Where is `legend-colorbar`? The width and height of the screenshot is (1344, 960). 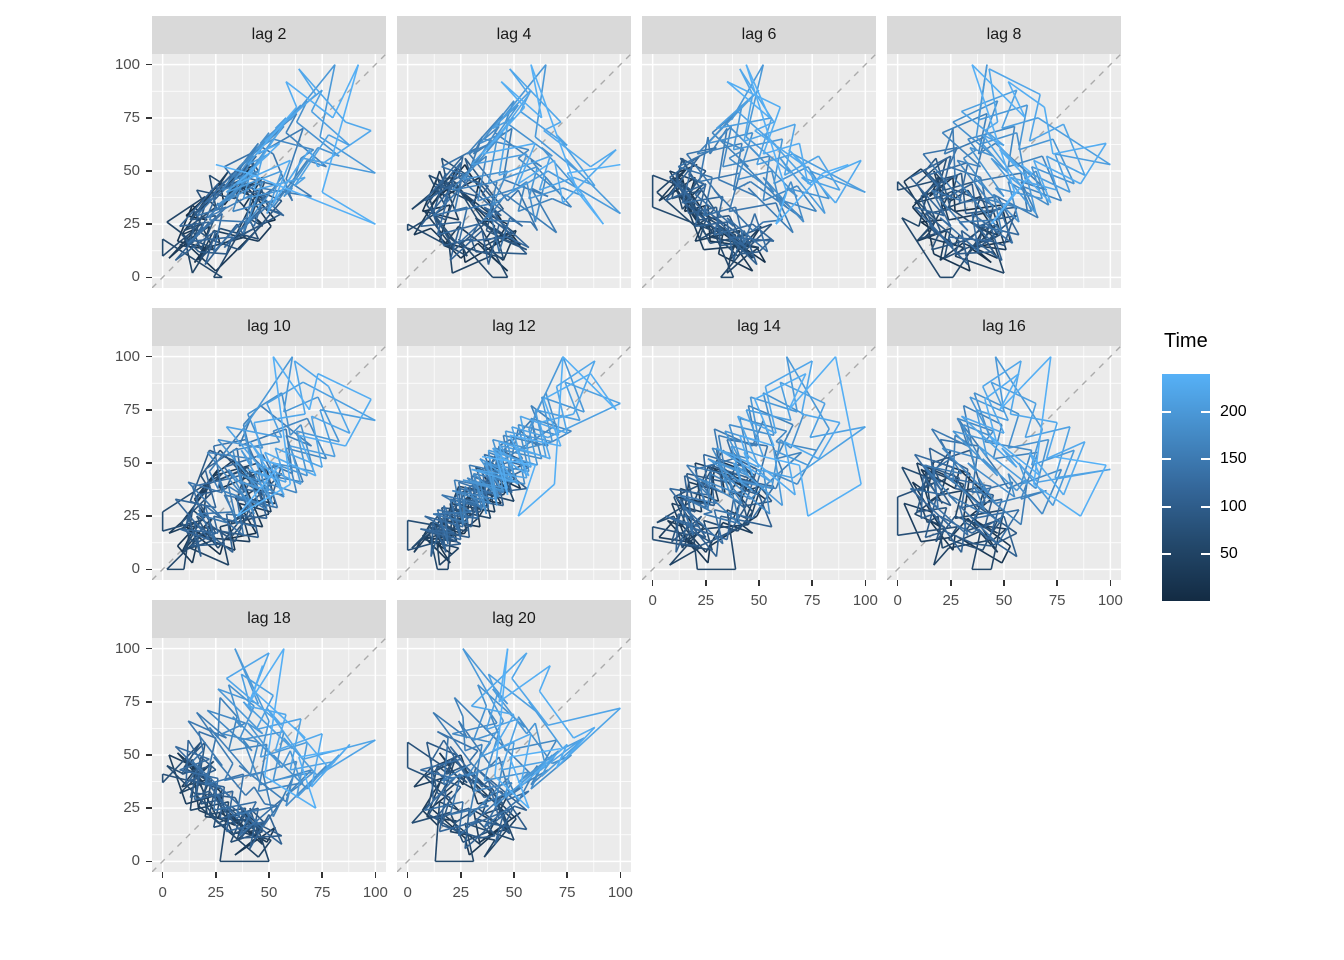
legend-colorbar is located at coordinates (1186, 487).